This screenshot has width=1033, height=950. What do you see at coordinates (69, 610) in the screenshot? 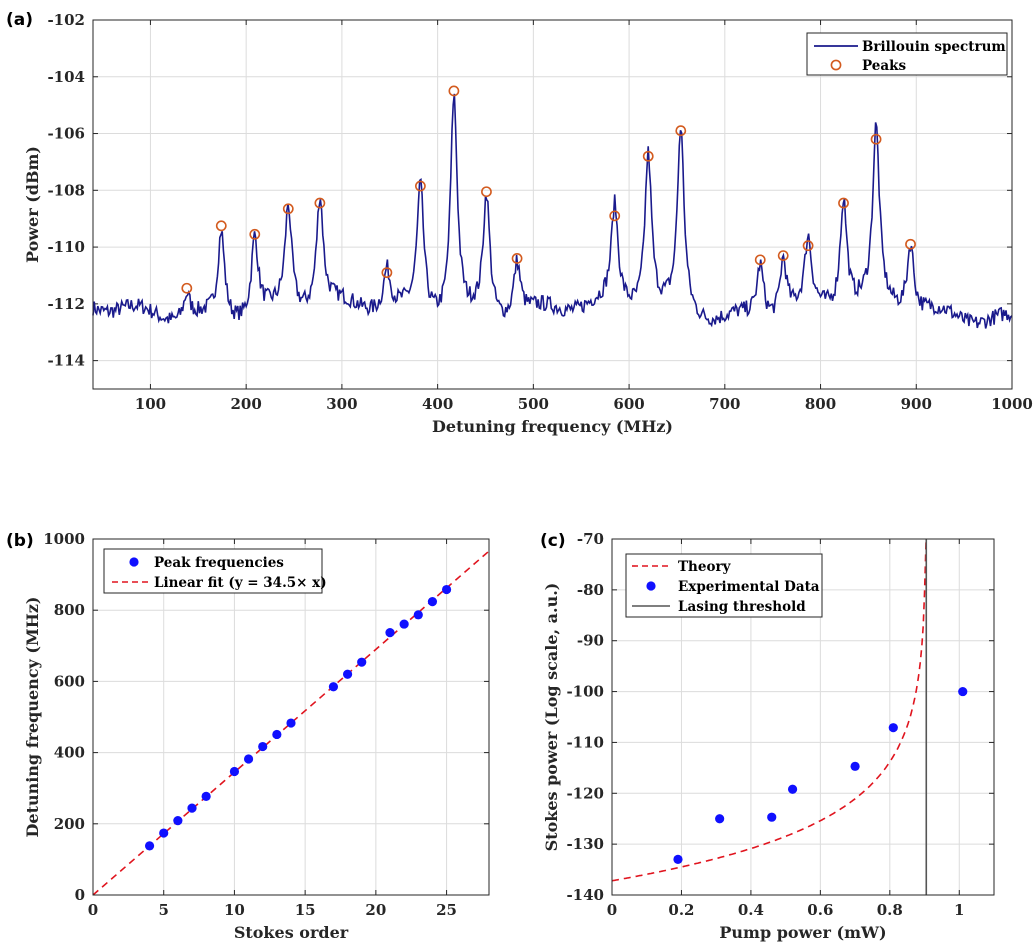
I see `y-tick-label: 800` at bounding box center [69, 610].